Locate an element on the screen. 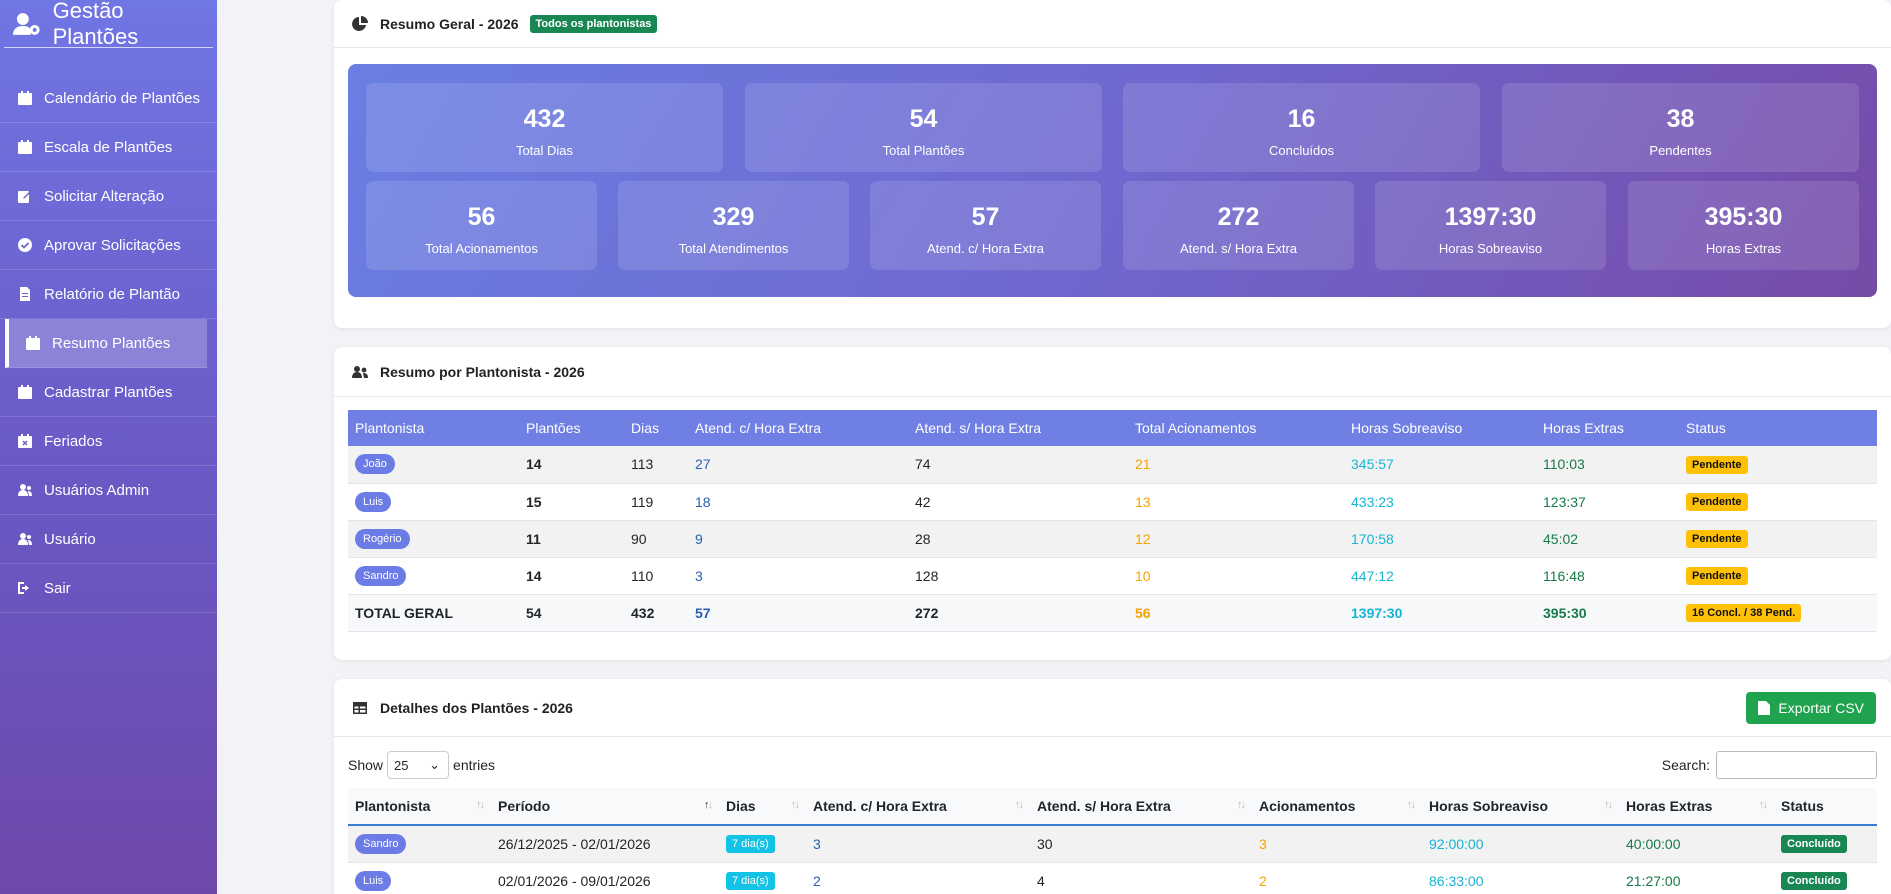  stat-atend-com-he: 57 Atend. c/ Hora Extra is located at coordinates (985, 225).